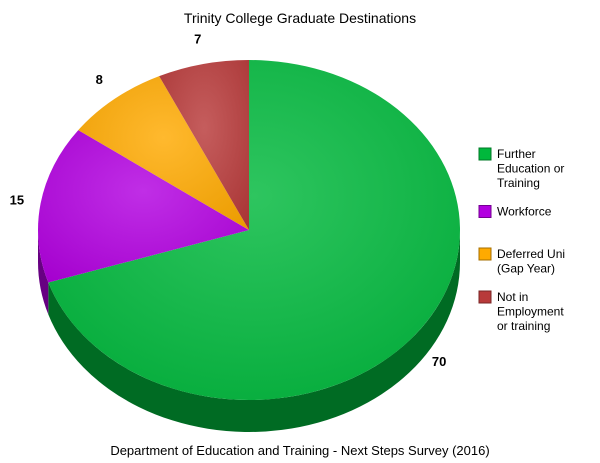 The height and width of the screenshot is (463, 600). Describe the element at coordinates (512, 297) in the screenshot. I see `legend-label: Not in` at that location.